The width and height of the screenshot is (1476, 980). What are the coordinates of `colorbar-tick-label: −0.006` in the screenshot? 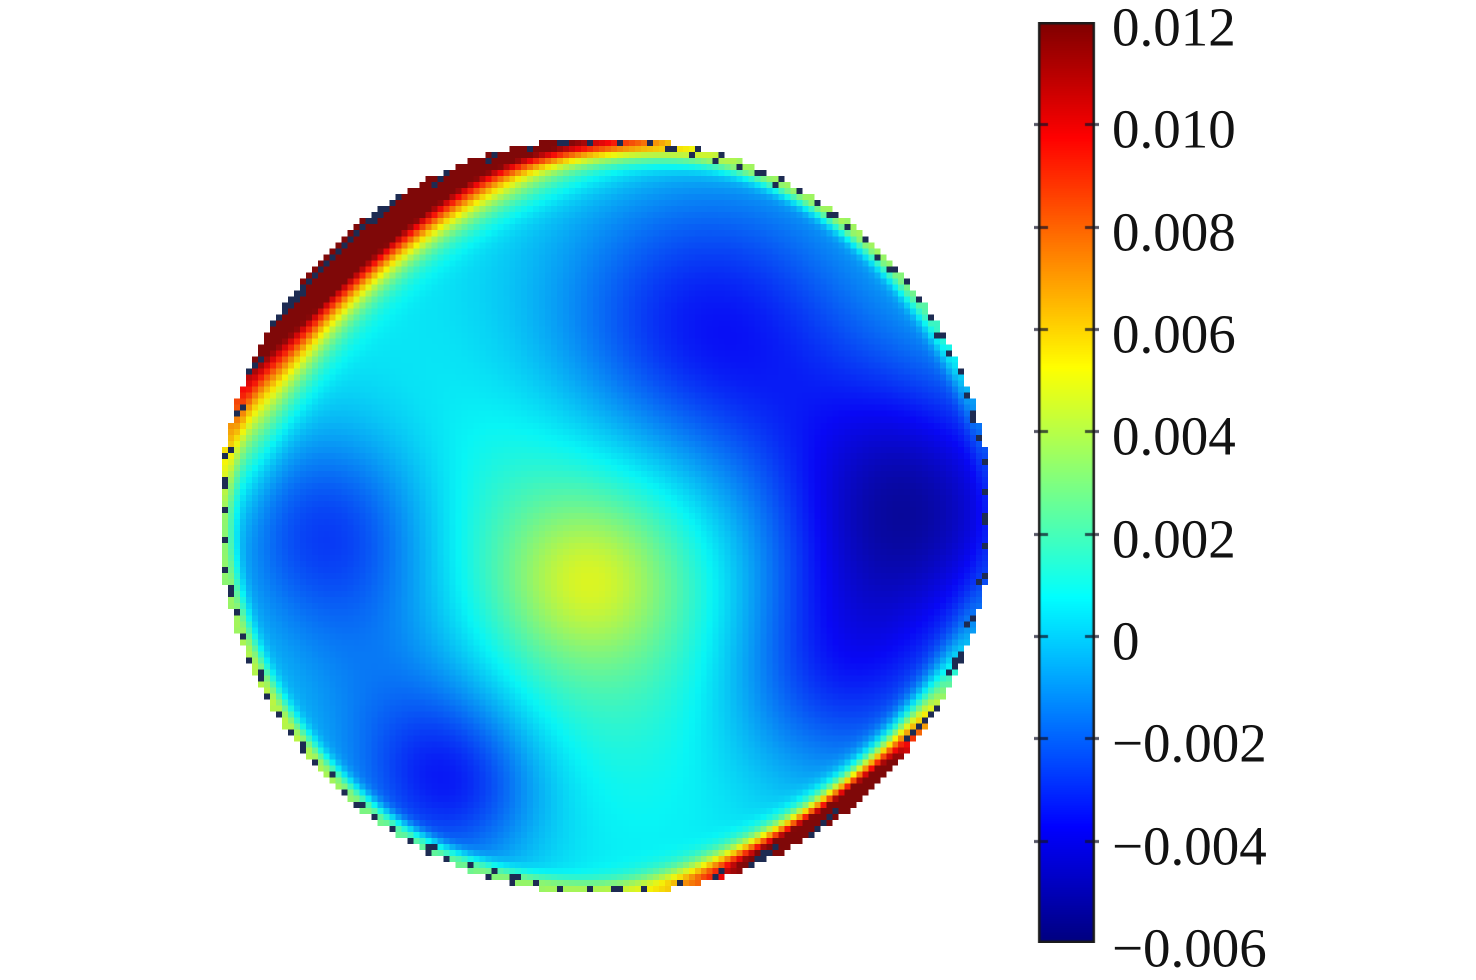 It's located at (1189, 948).